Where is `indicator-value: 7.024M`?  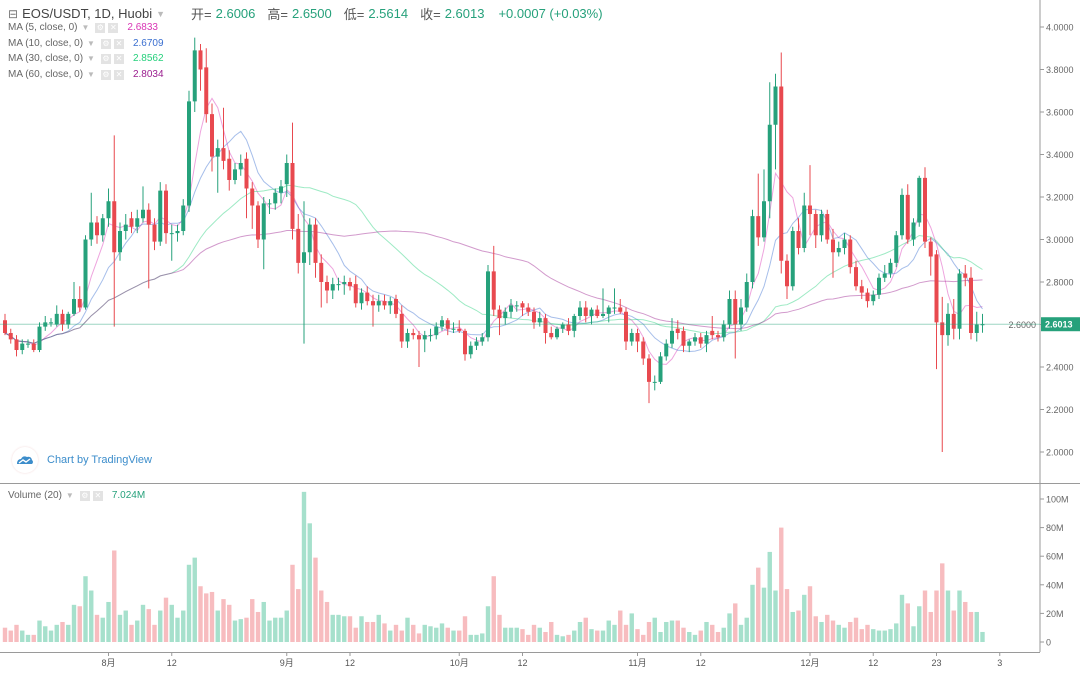 indicator-value: 7.024M is located at coordinates (128, 495).